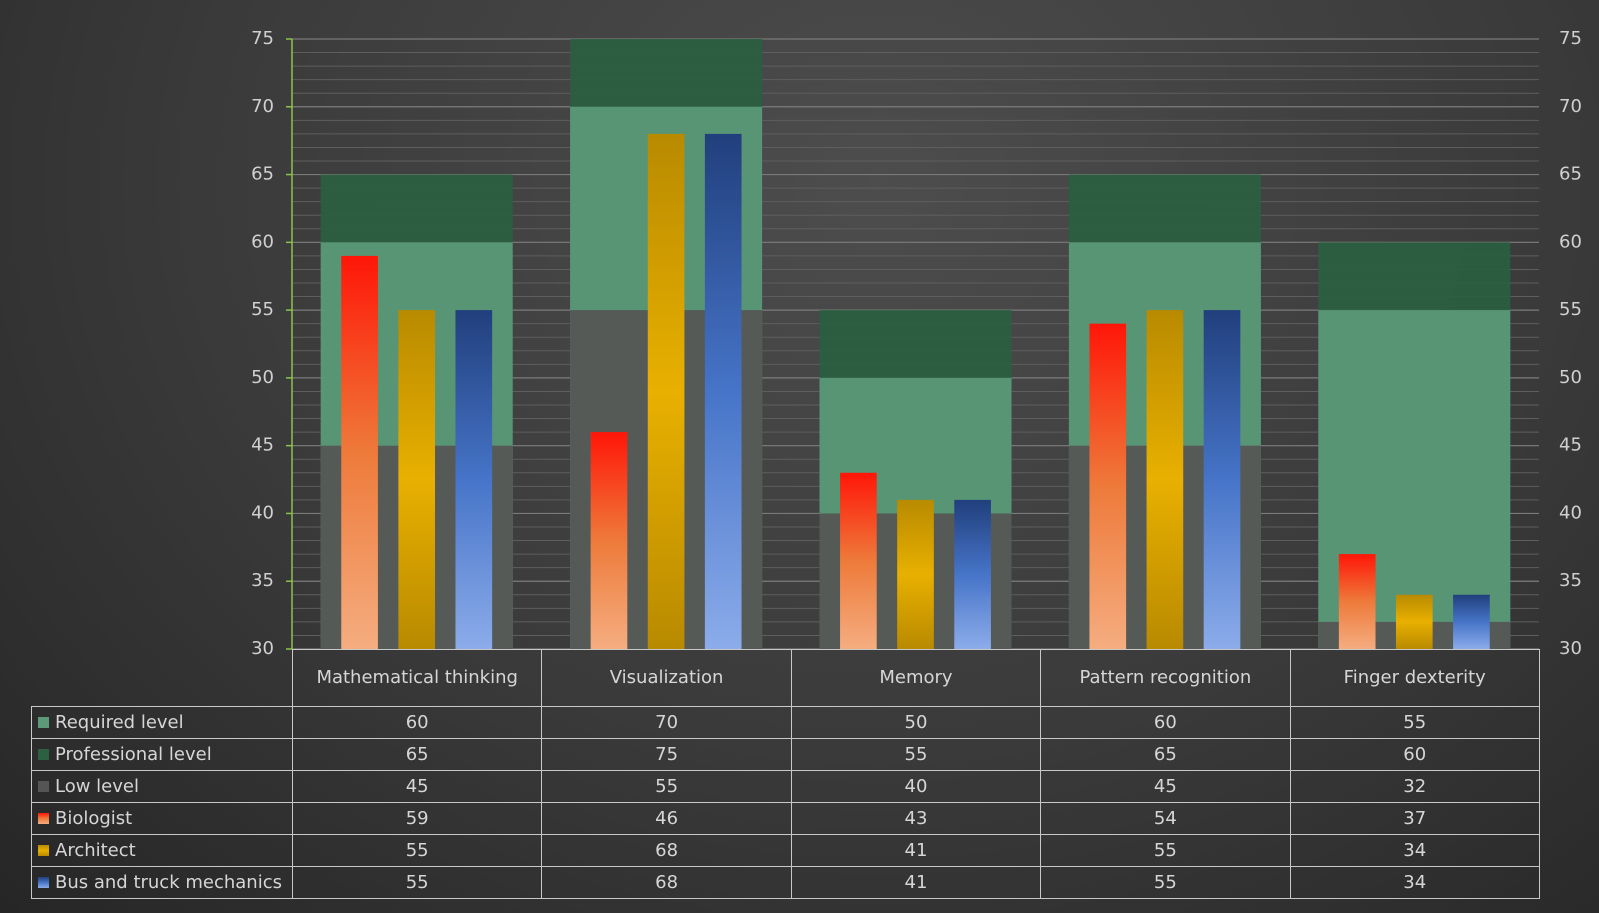 The width and height of the screenshot is (1599, 913). I want to click on table-value: 59, so click(417, 818).